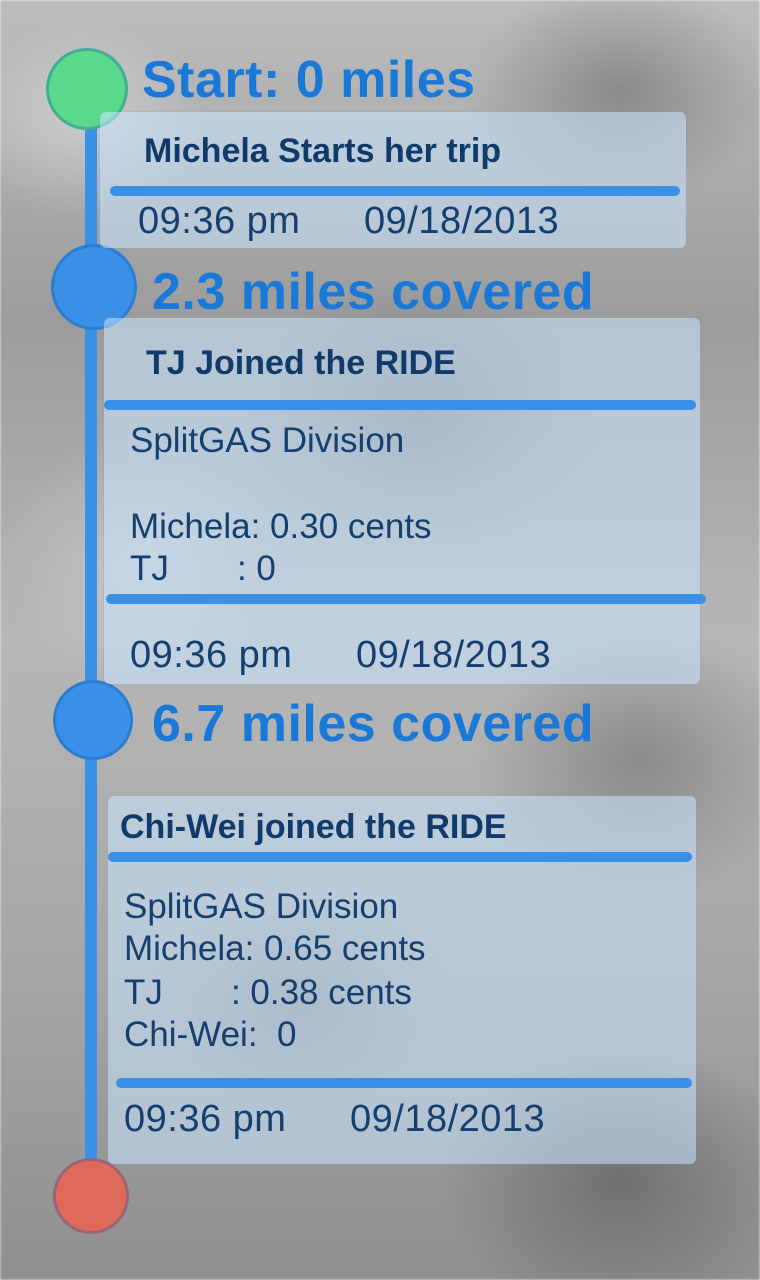  I want to click on card-title: Michela Starts her trip, so click(323, 151).